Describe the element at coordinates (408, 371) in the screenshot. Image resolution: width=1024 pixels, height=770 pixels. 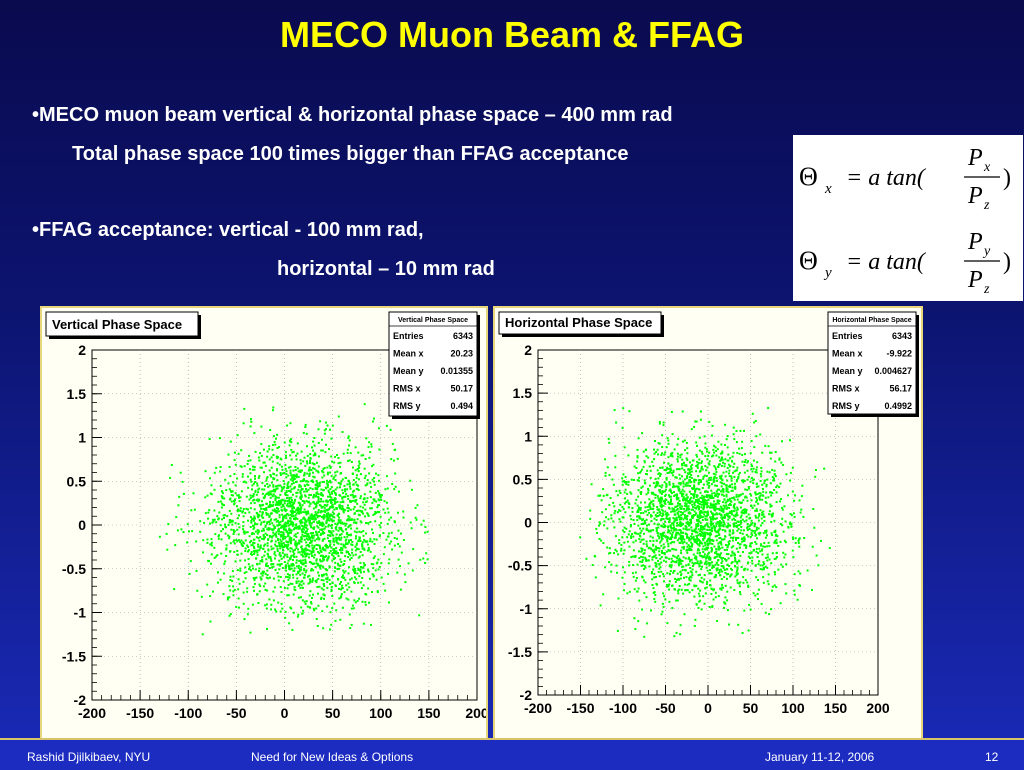
I see `stats-label: Mean y` at that location.